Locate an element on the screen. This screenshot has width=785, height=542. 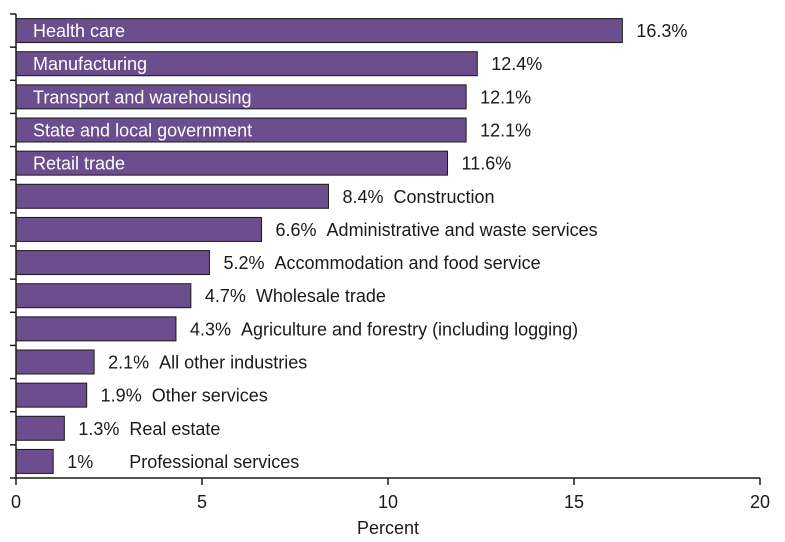
bar-category-label: Accommodation and food service is located at coordinates (407, 263).